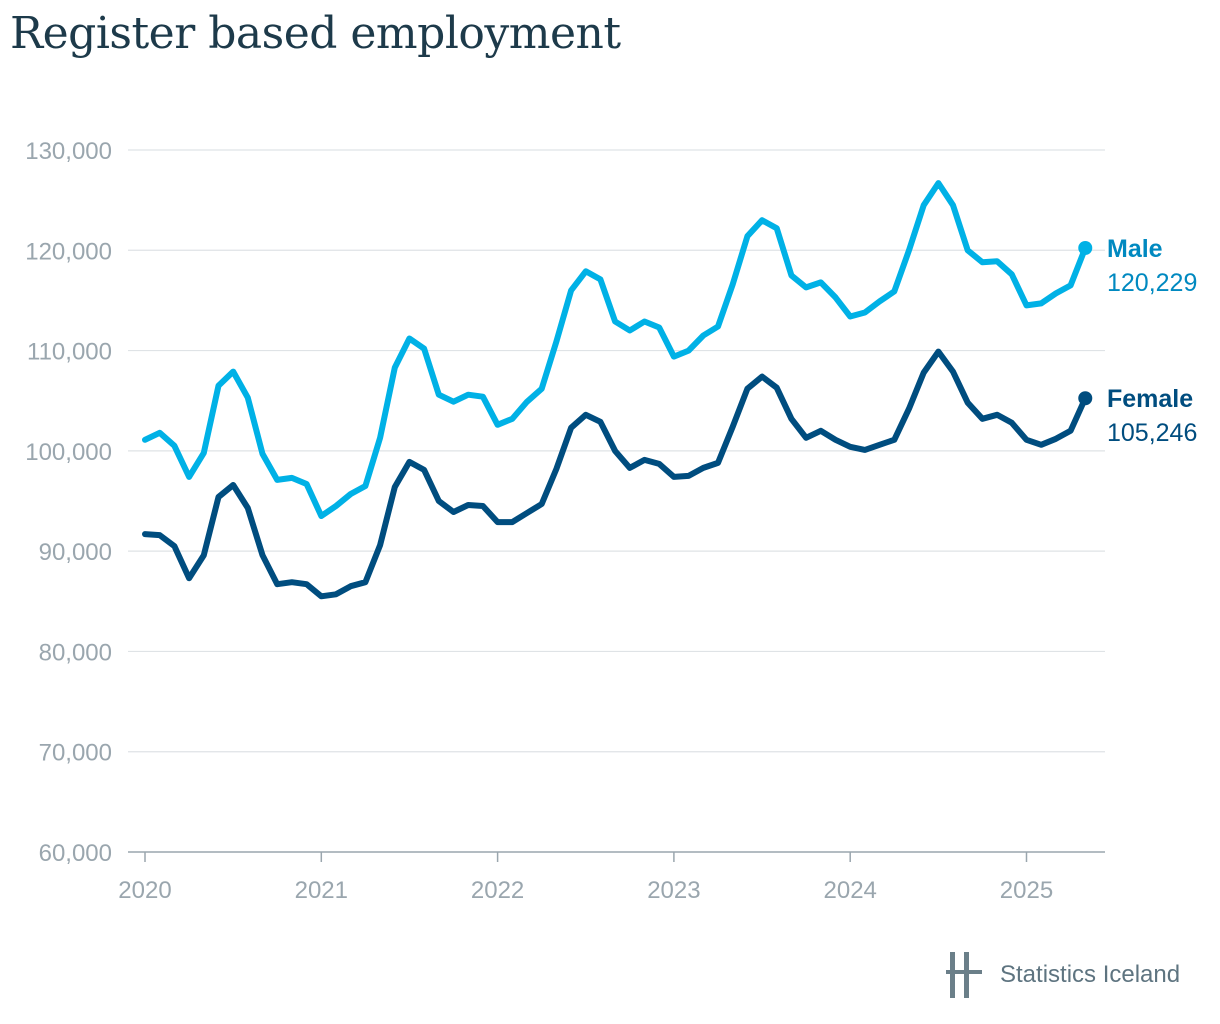  Describe the element at coordinates (315, 33) in the screenshot. I see `chart-title: Register based employment` at that location.